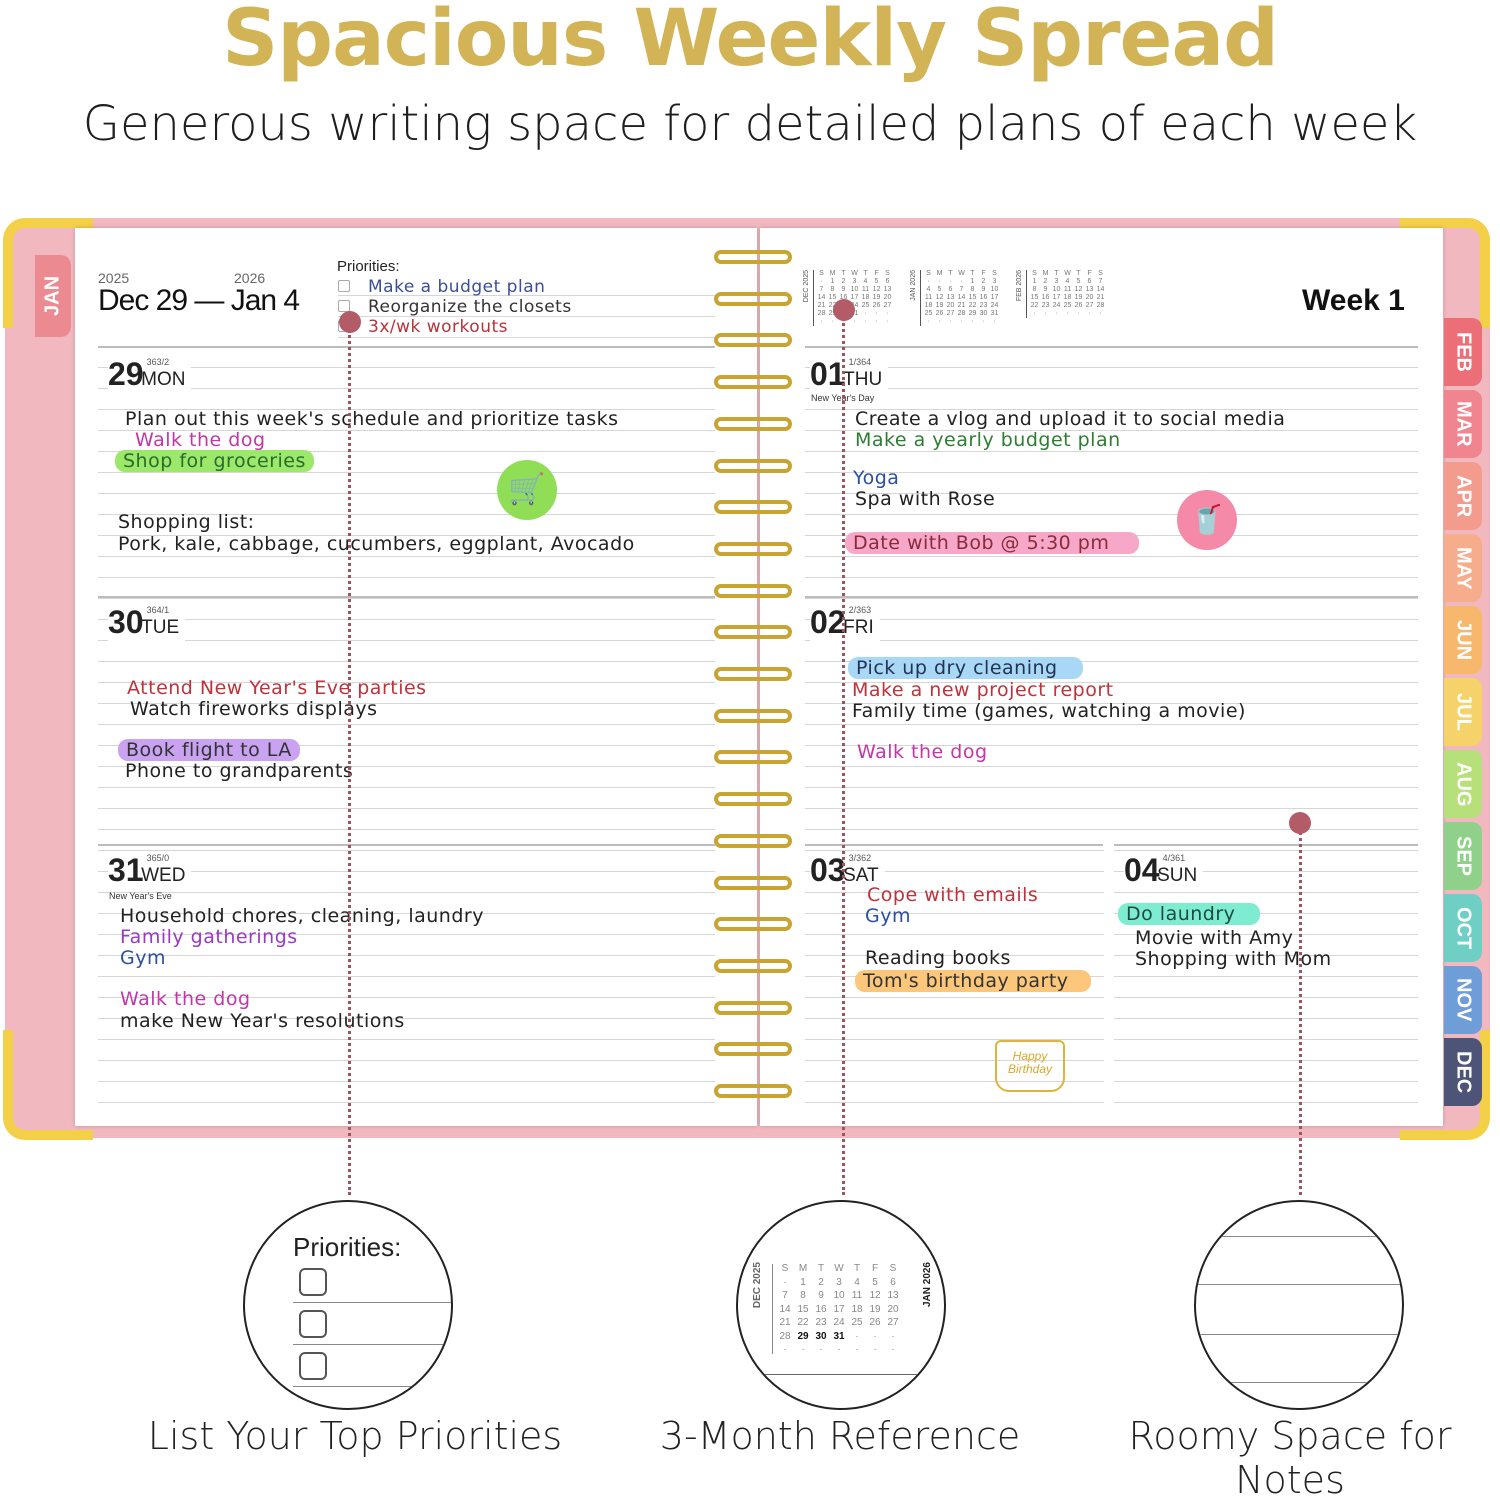  I want to click on mini-calendar-day: 1, so click(972, 281).